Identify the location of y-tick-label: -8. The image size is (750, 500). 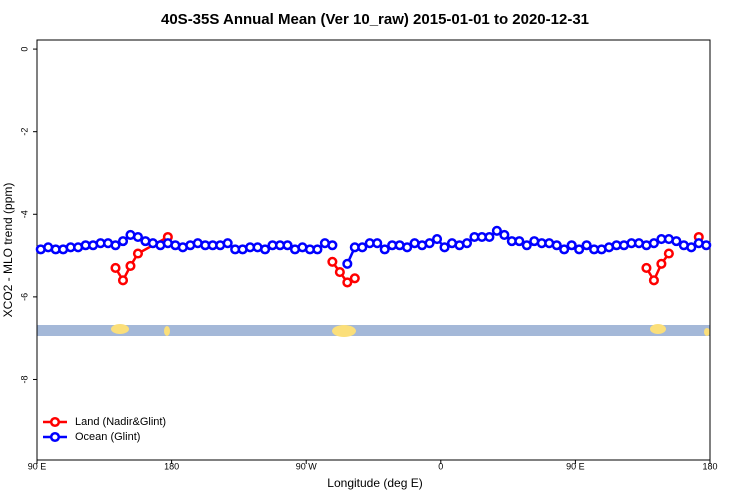
(24, 379).